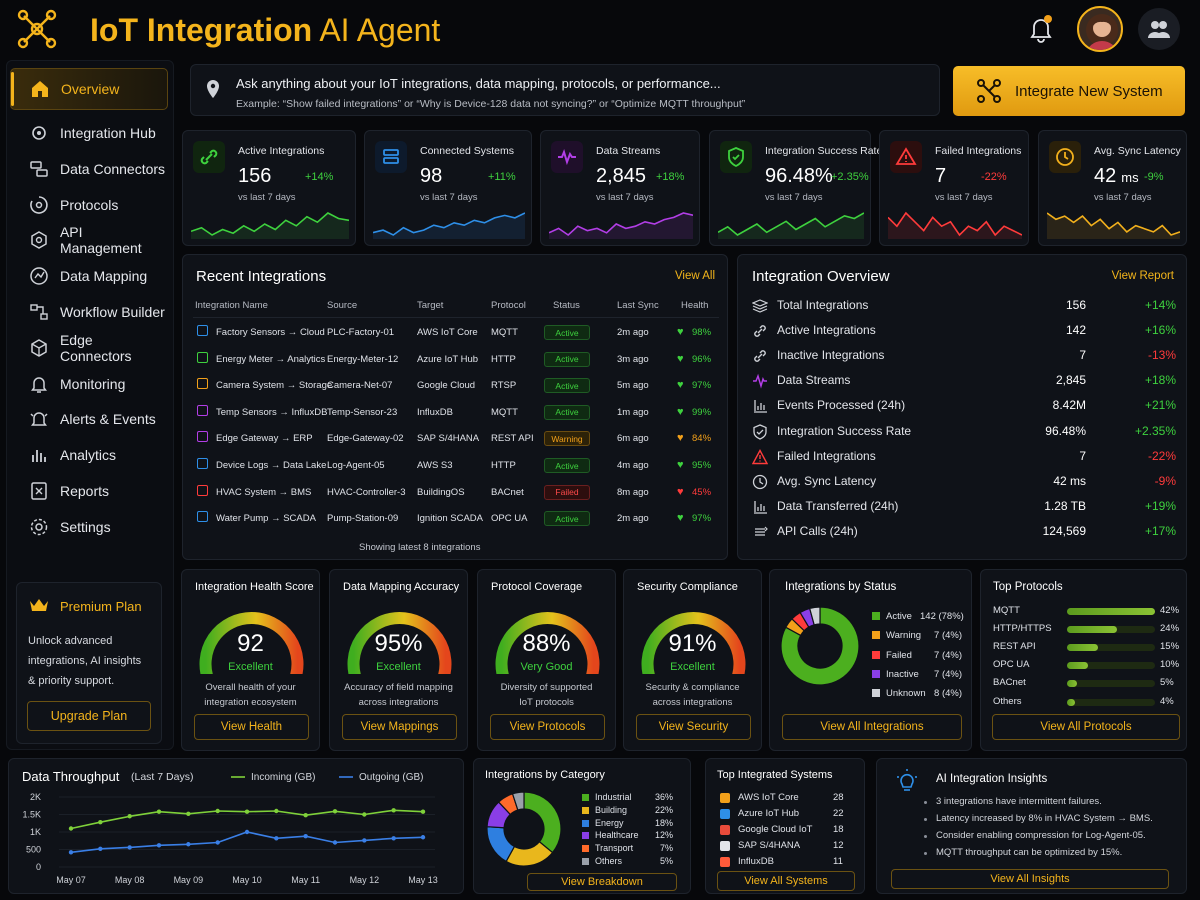 The image size is (1200, 900). I want to click on overview-label: Active Integrations, so click(826, 330).